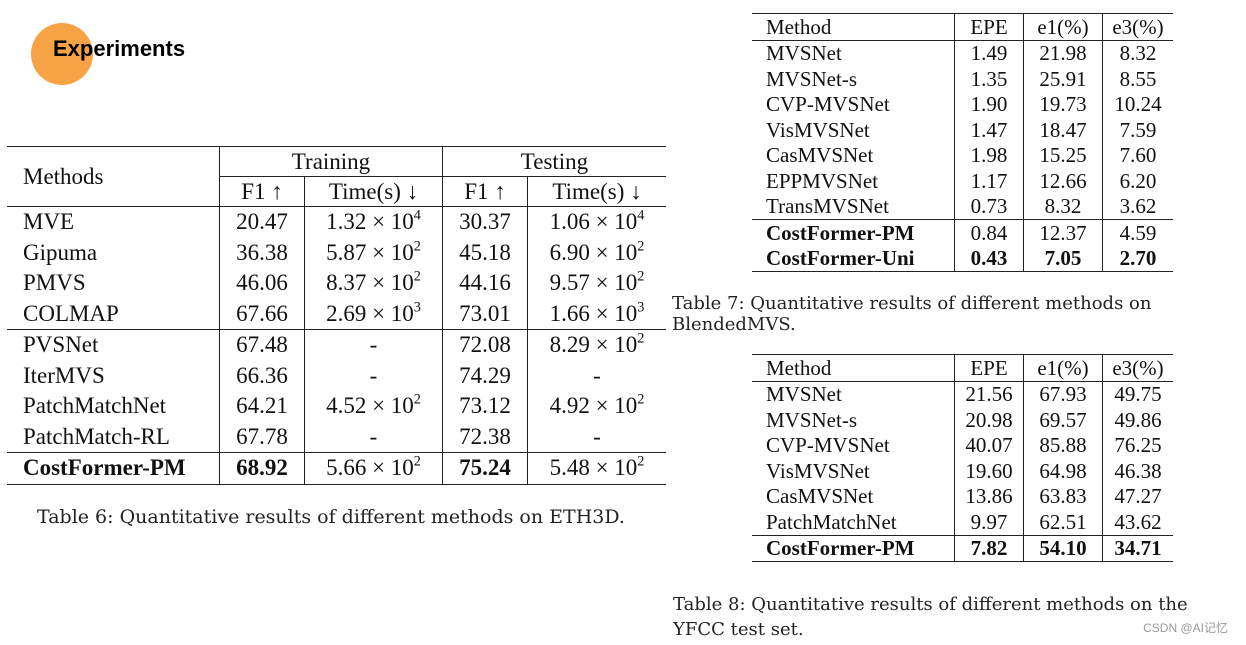  I want to click on e1-cell: 62.51, so click(1063, 522).